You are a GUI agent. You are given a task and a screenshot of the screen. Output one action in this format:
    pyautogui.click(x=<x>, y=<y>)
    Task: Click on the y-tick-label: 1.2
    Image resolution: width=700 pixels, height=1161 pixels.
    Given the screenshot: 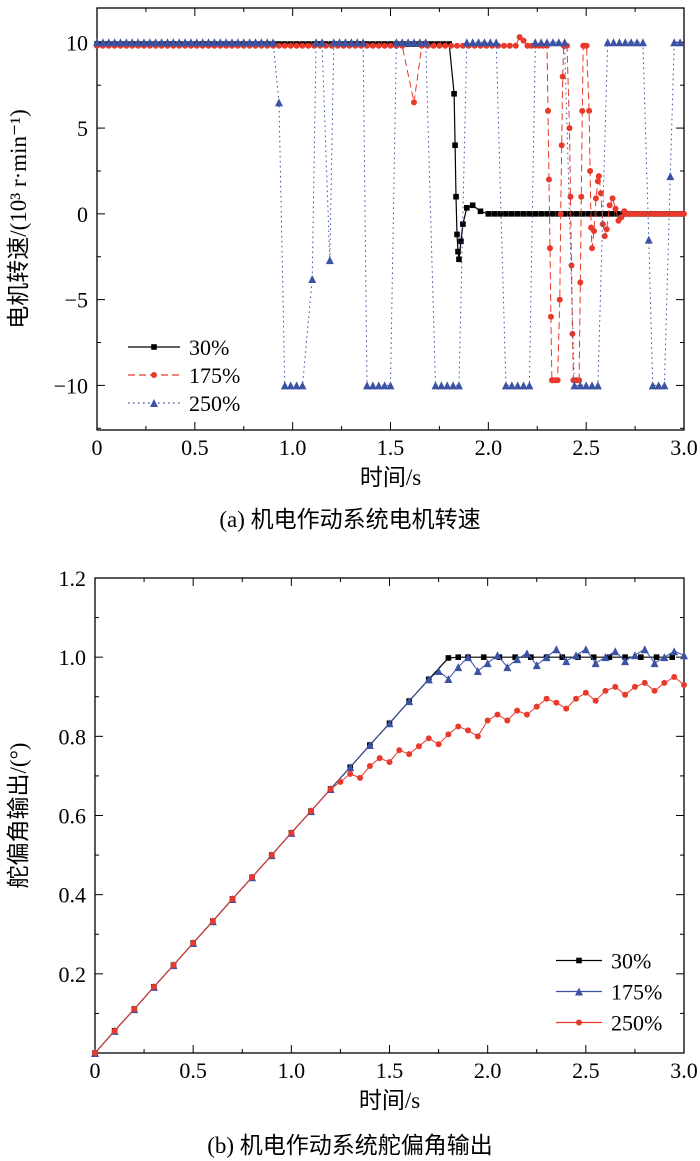 What is the action you would take?
    pyautogui.click(x=73, y=578)
    